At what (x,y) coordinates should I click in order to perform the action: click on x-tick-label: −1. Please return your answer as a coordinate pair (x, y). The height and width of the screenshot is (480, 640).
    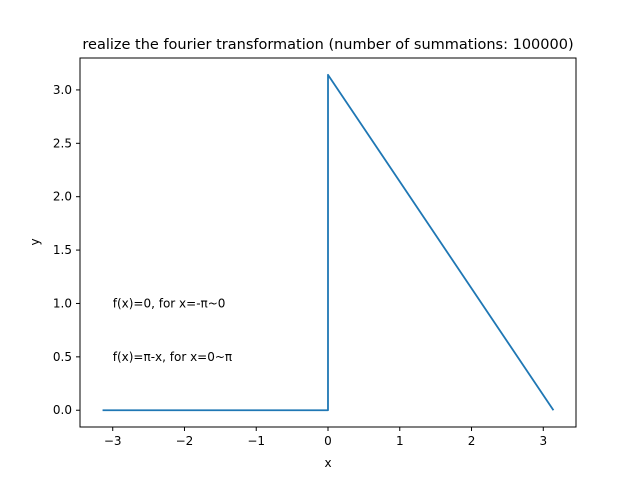
    Looking at the image, I should click on (256, 441).